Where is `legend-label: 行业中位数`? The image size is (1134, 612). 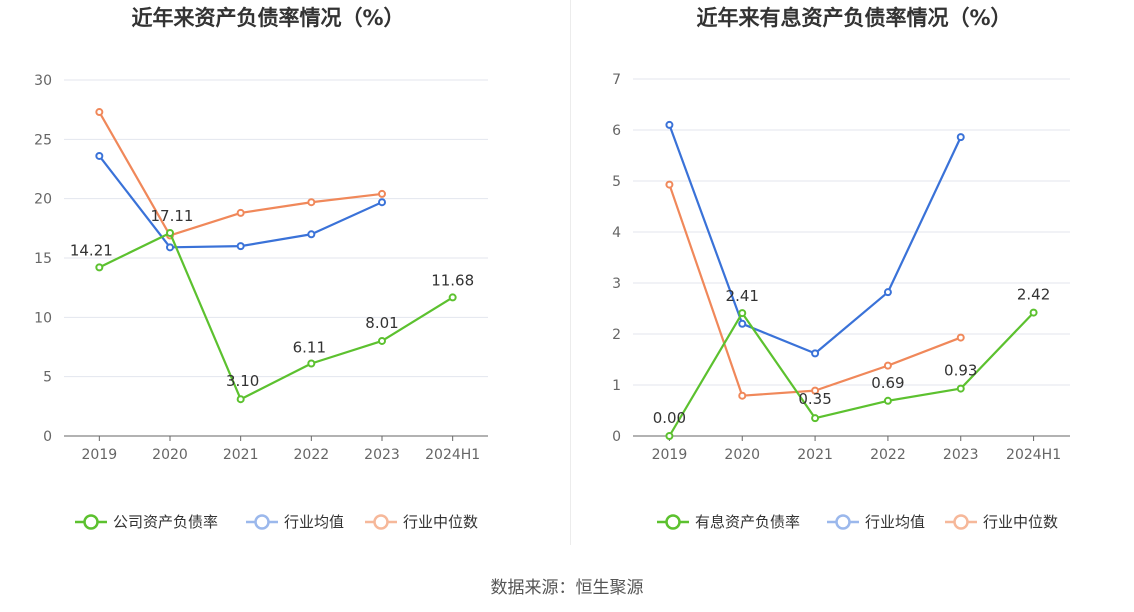 legend-label: 行业中位数 is located at coordinates (1020, 522).